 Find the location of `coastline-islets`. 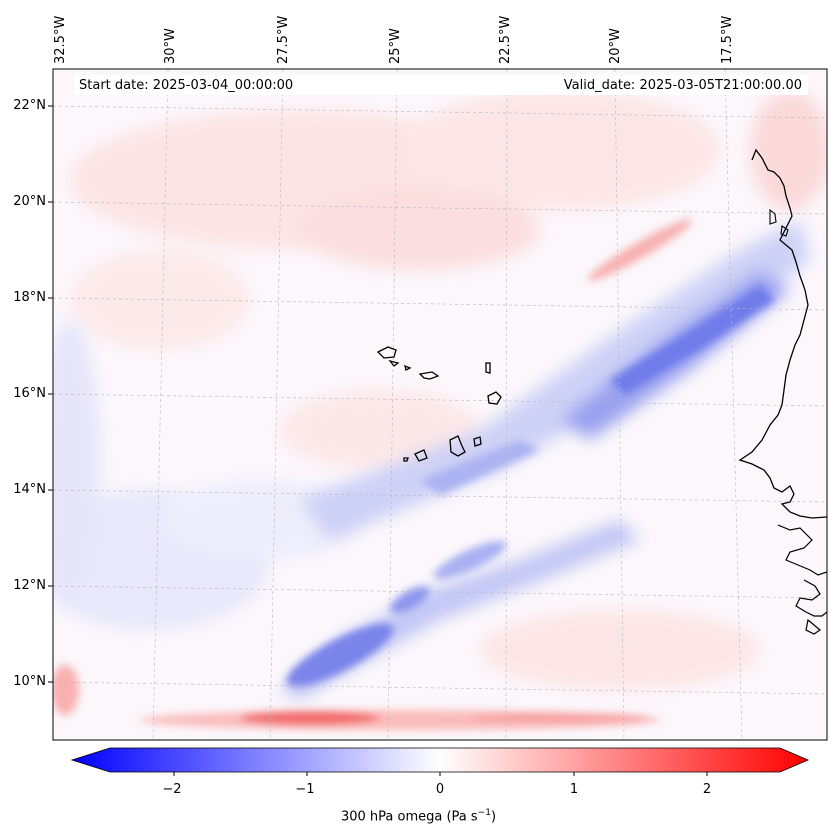

coastline-islets is located at coordinates (779, 222).